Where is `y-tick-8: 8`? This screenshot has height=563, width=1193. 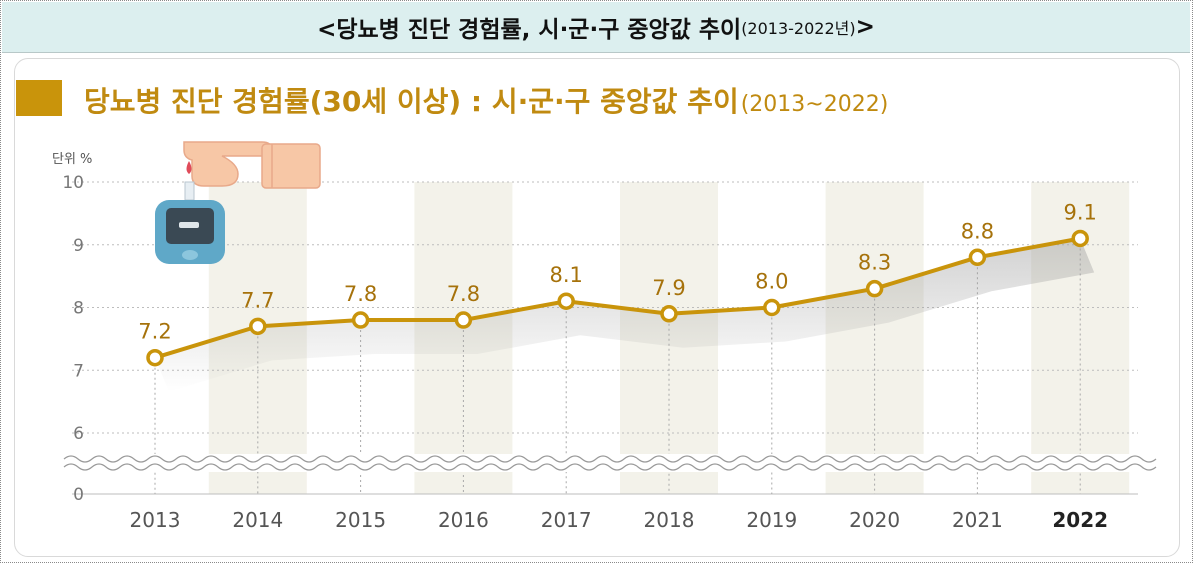
y-tick-8: 8 is located at coordinates (78, 309).